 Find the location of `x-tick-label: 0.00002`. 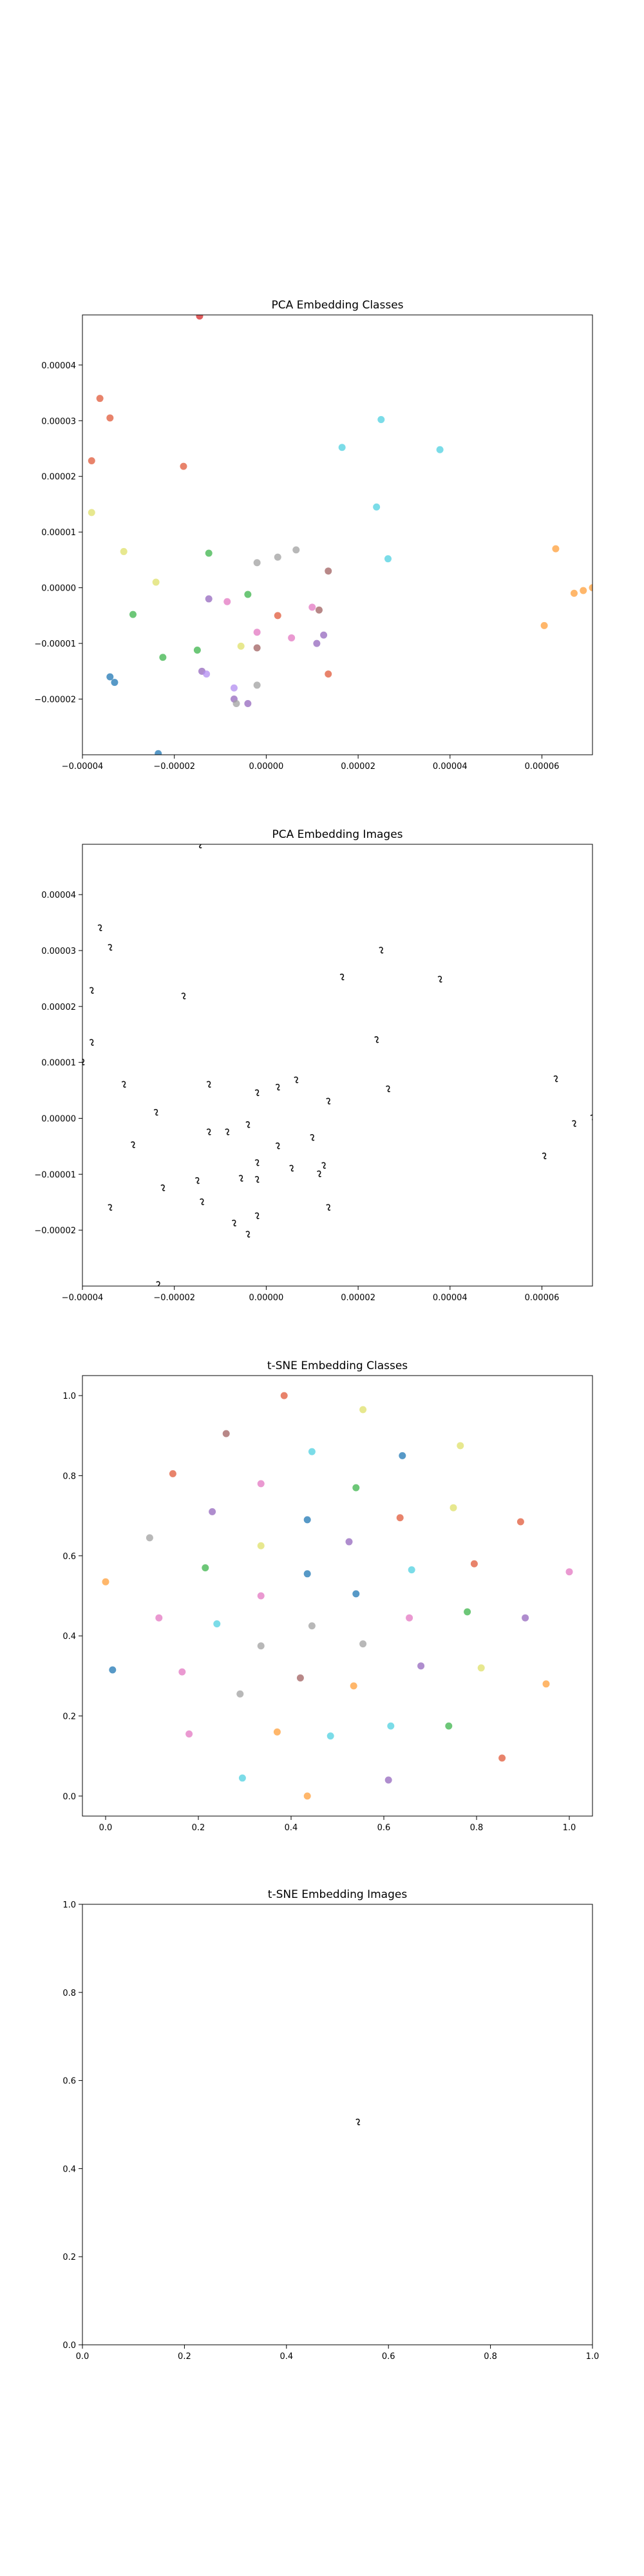

x-tick-label: 0.00002 is located at coordinates (358, 1298).